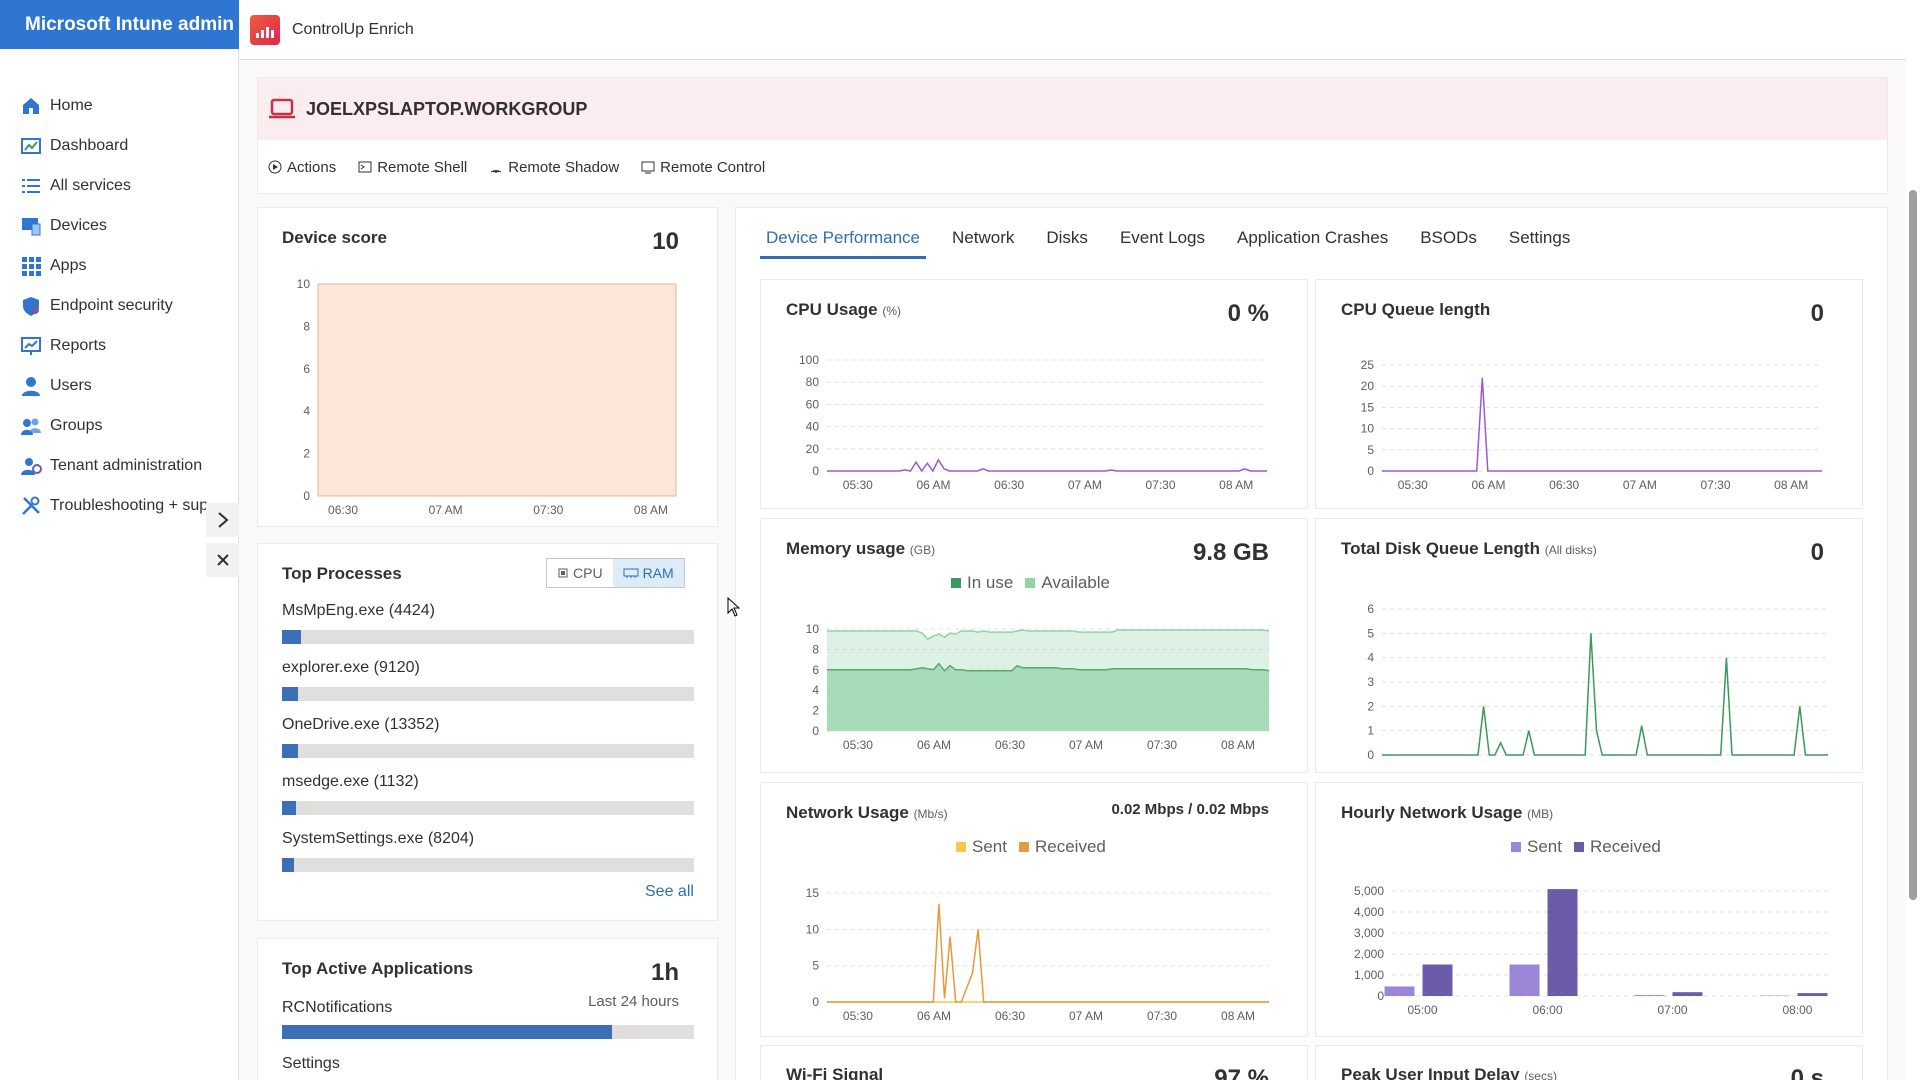 This screenshot has height=1080, width=1920. What do you see at coordinates (1048, 697) in the screenshot?
I see `series-area` at bounding box center [1048, 697].